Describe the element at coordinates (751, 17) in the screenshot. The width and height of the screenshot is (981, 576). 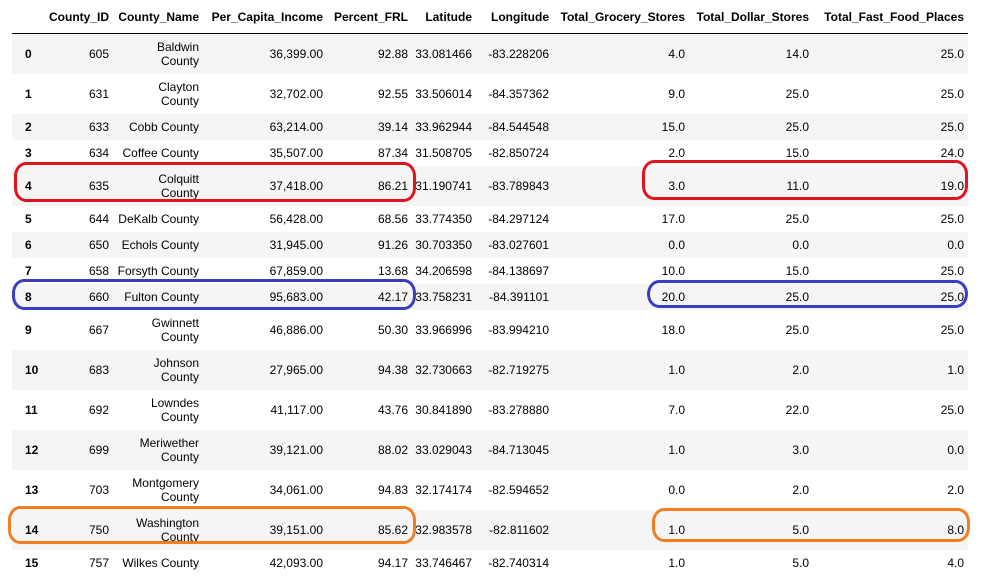
I see `total-dollar-stores-header: Total_Dollar_Stores` at that location.